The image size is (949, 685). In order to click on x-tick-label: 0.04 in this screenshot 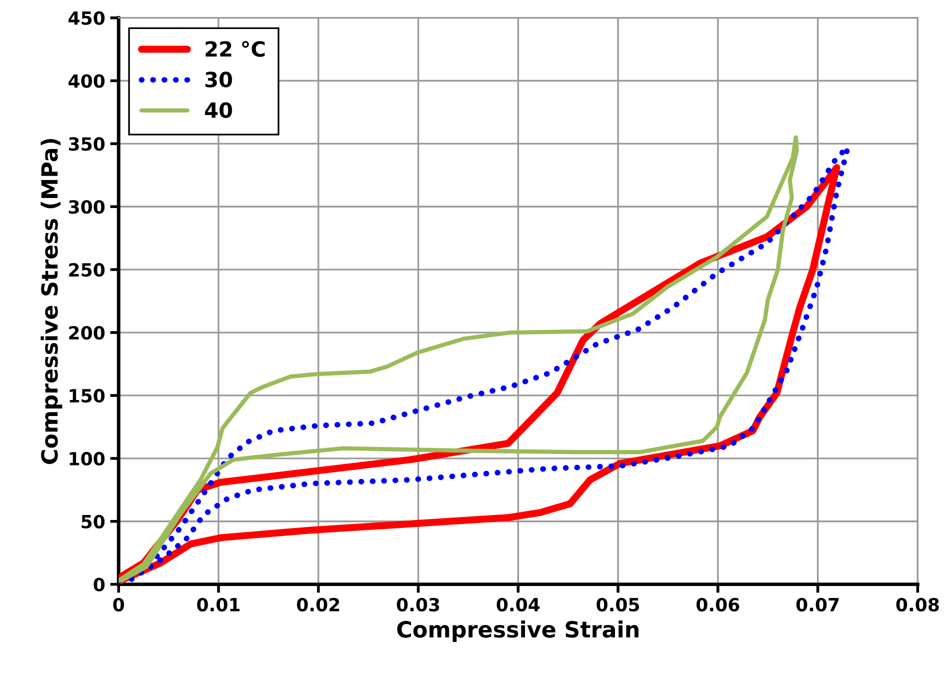, I will do `click(518, 605)`.